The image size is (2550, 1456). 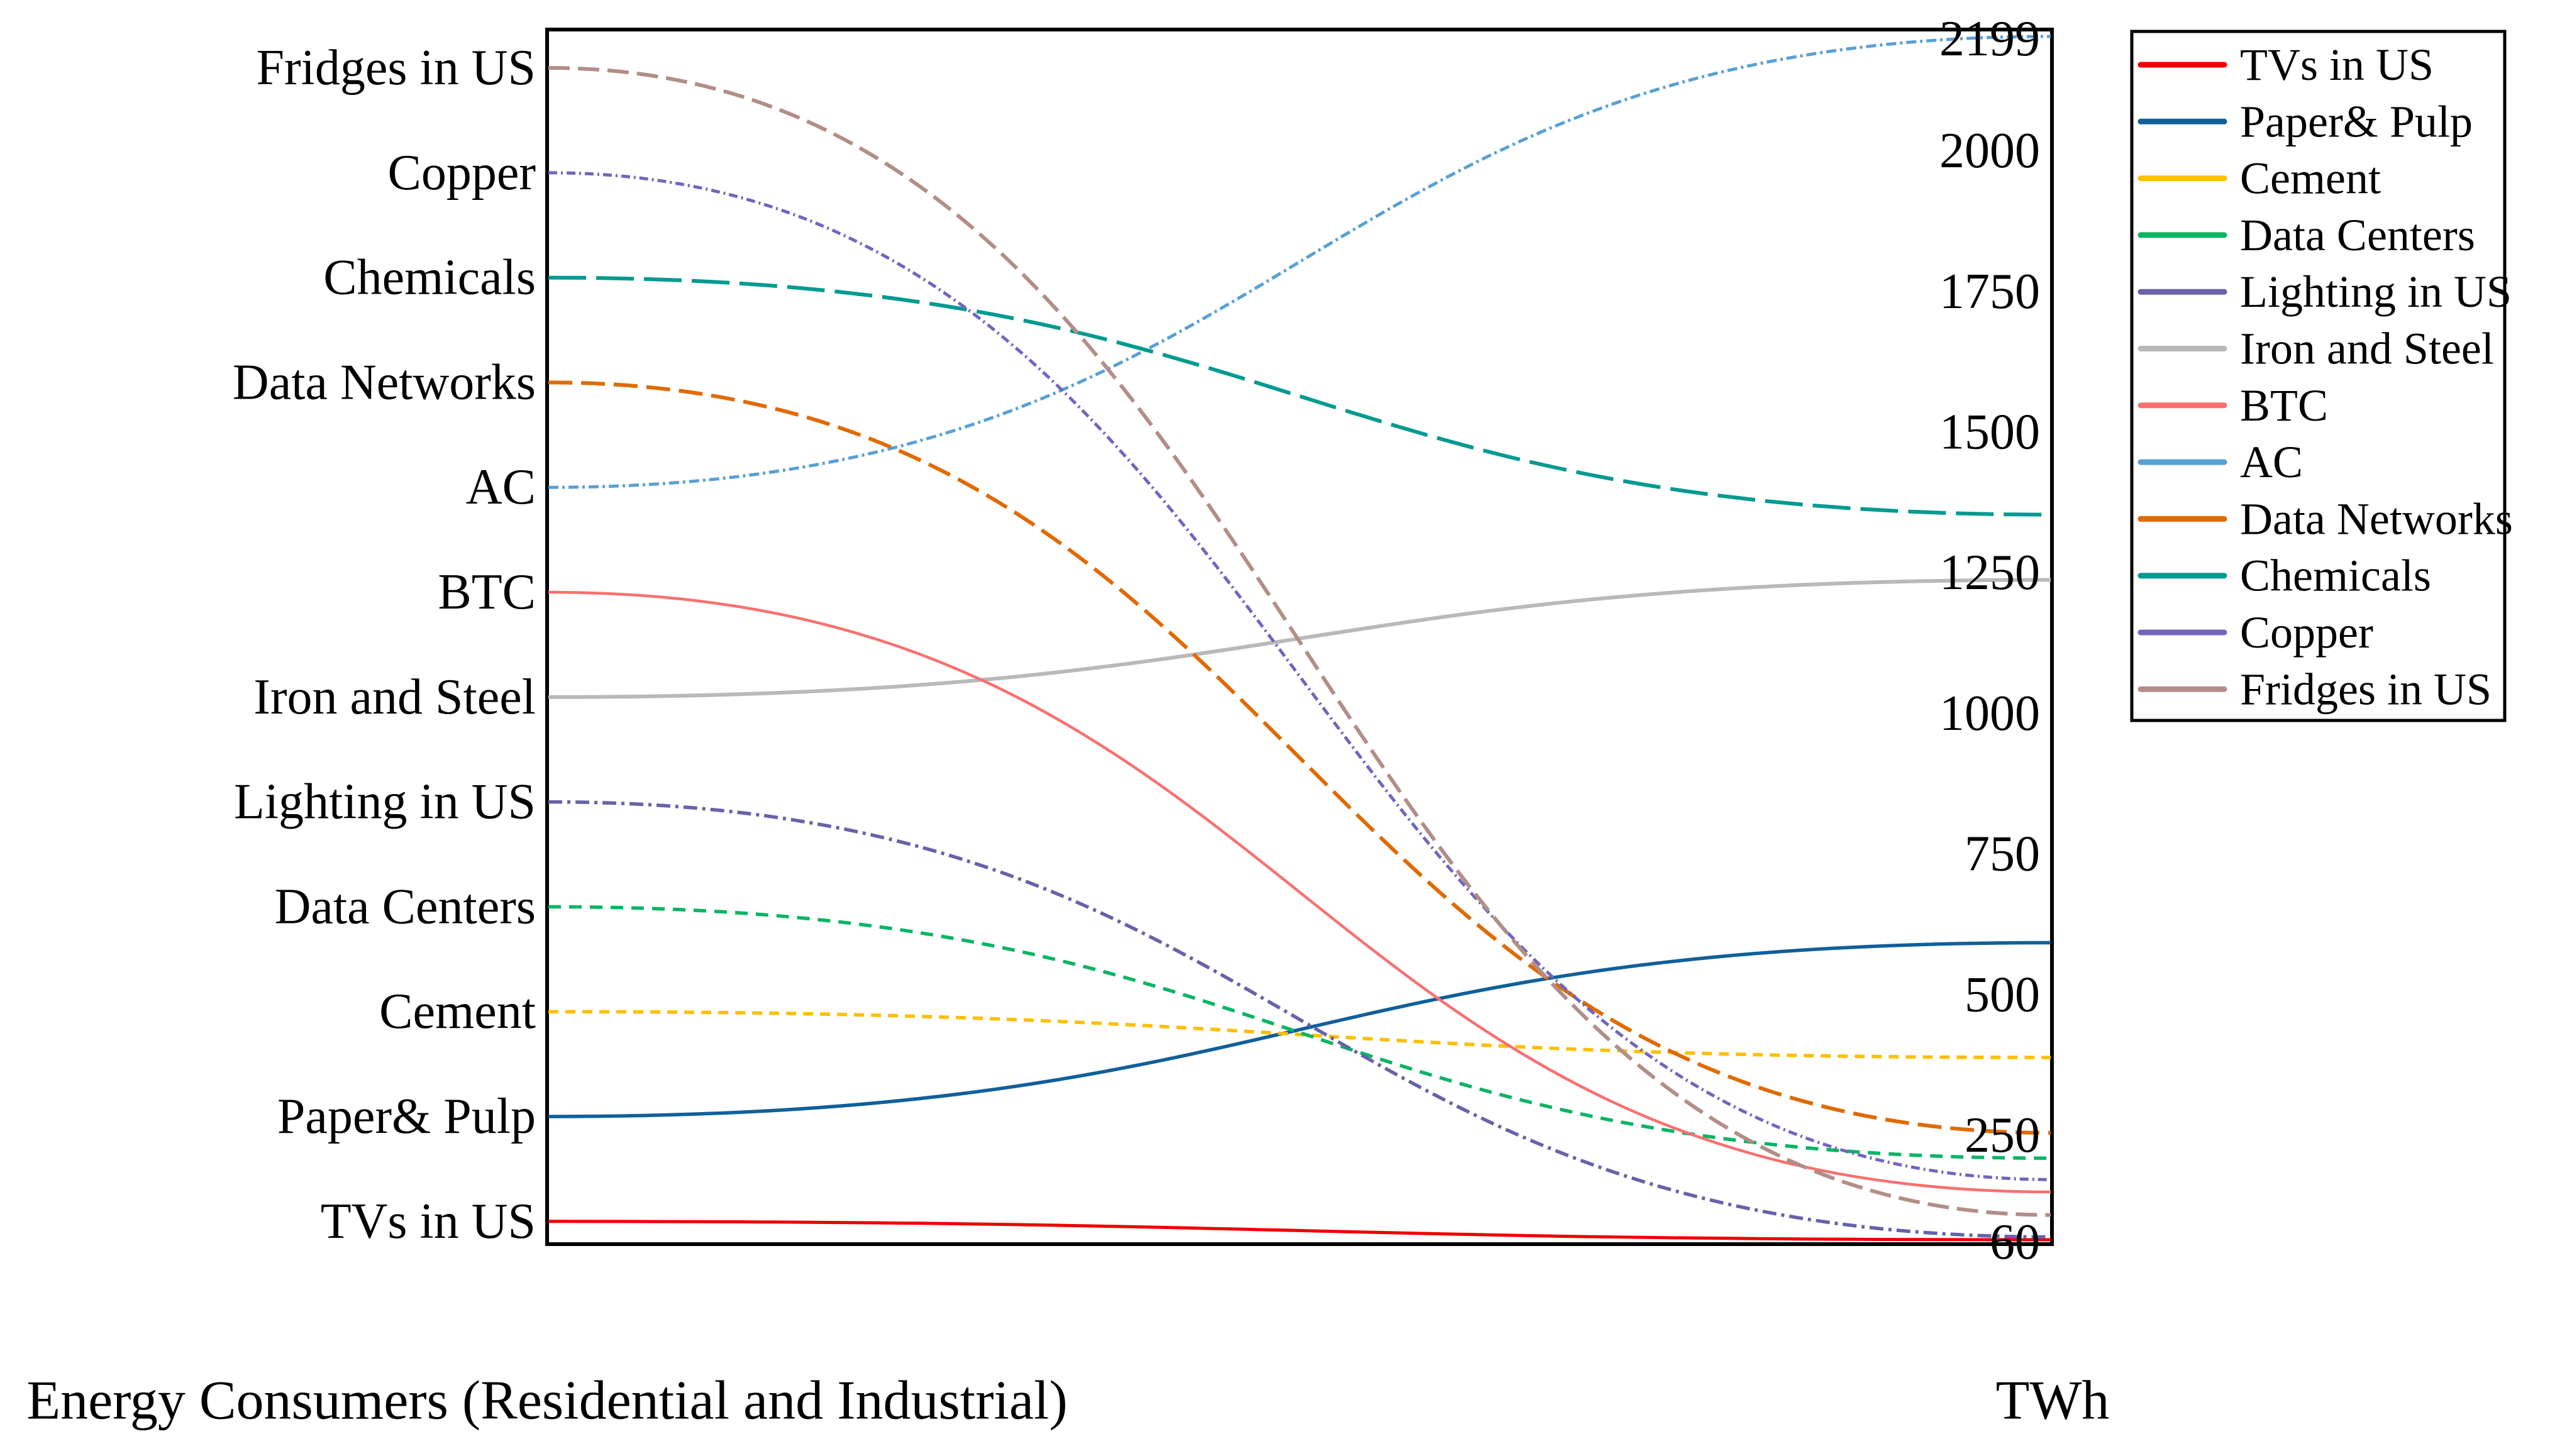 What do you see at coordinates (2306, 632) in the screenshot?
I see `legend-label-copper: Copper` at bounding box center [2306, 632].